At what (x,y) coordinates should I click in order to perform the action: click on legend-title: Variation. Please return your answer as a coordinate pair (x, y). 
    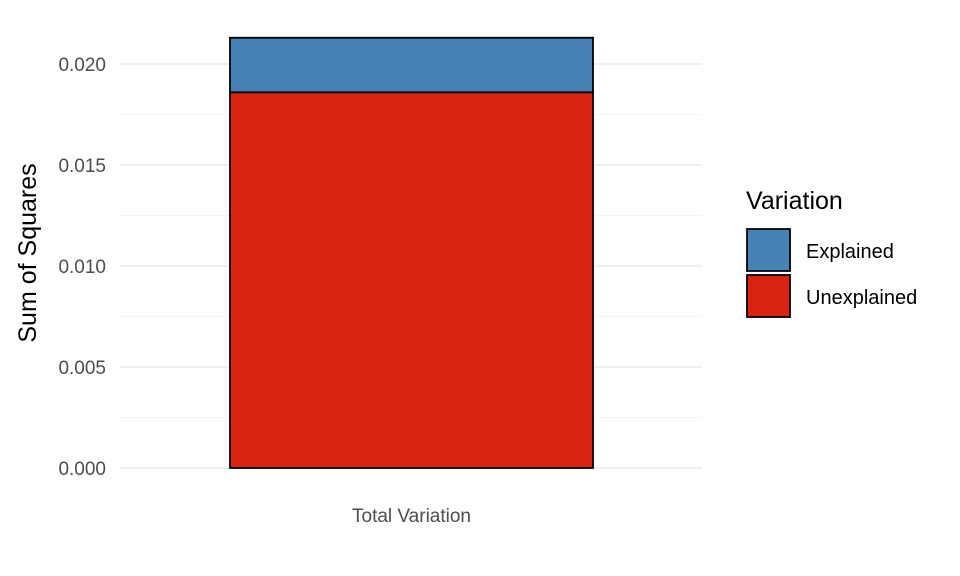
    Looking at the image, I should click on (794, 201).